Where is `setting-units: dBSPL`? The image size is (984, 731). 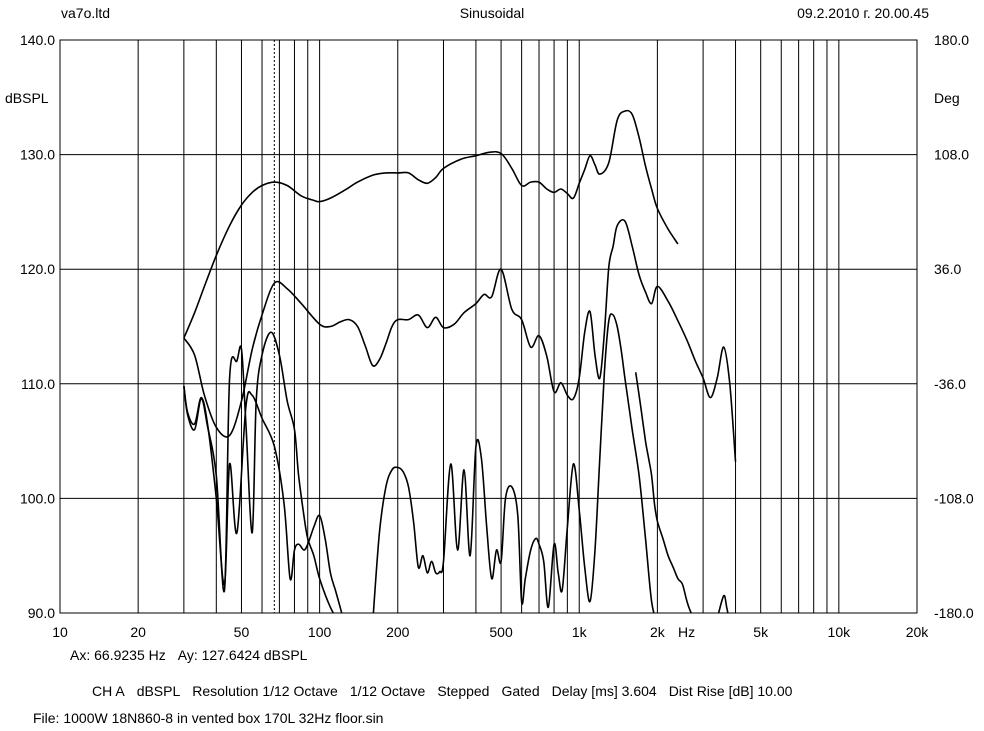 setting-units: dBSPL is located at coordinates (158, 691).